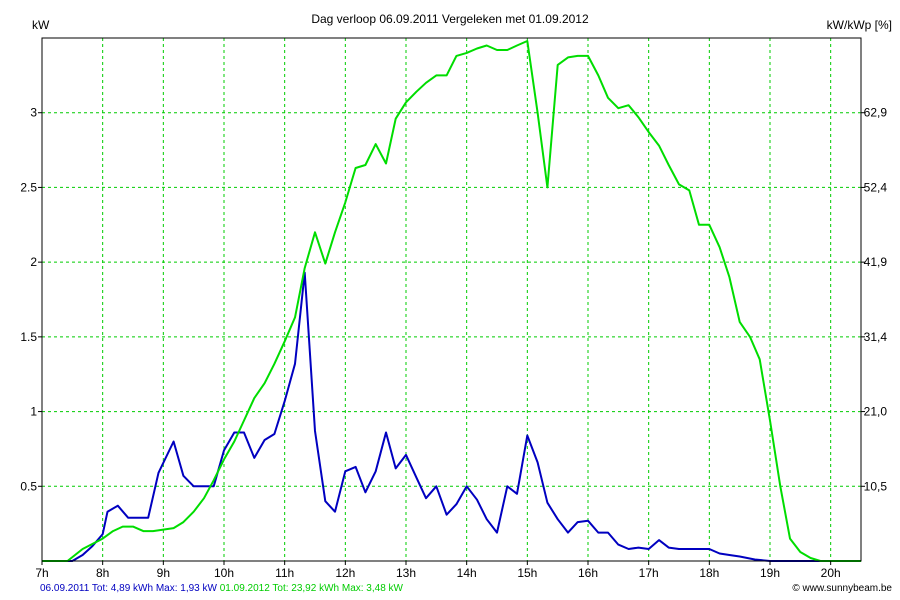 This screenshot has height=600, width=900. I want to click on x-tick-label: 7h, so click(41, 573).